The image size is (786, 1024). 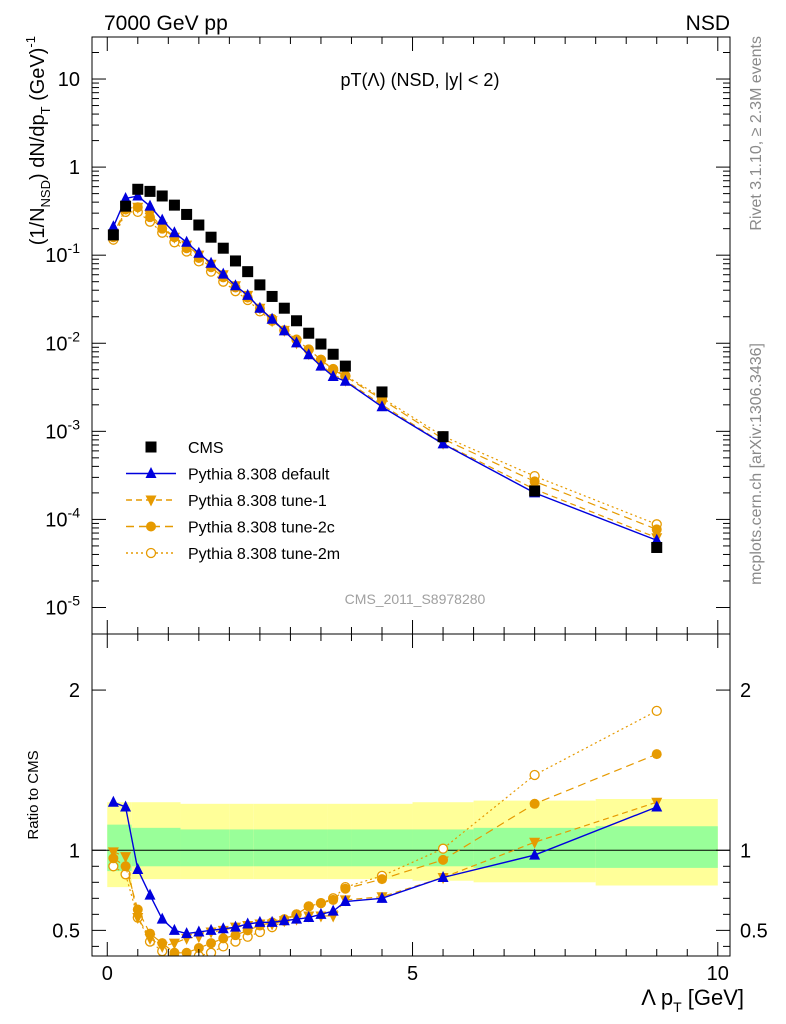 What do you see at coordinates (62, 429) in the screenshot?
I see `y-tick-label: 10-3` at bounding box center [62, 429].